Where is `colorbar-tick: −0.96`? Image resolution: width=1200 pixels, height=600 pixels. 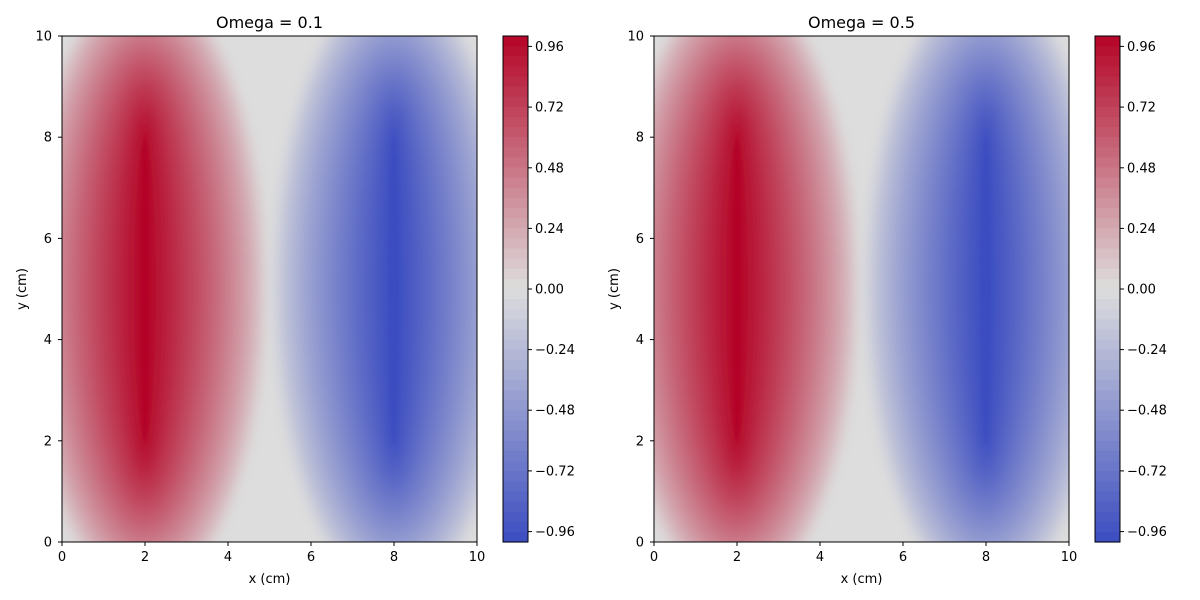 colorbar-tick: −0.96 is located at coordinates (1143, 532).